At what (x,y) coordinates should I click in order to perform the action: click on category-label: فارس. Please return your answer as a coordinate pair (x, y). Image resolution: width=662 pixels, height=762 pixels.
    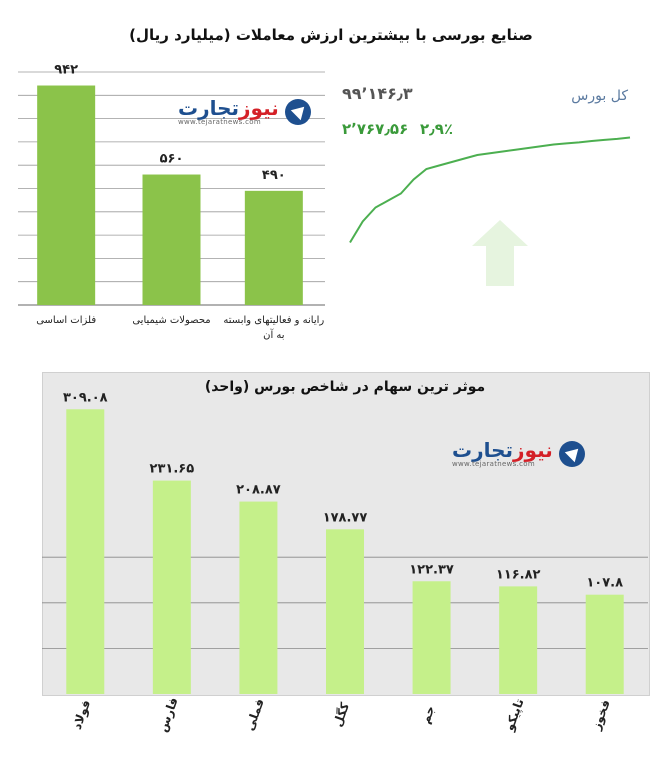
    Looking at the image, I should click on (167, 714).